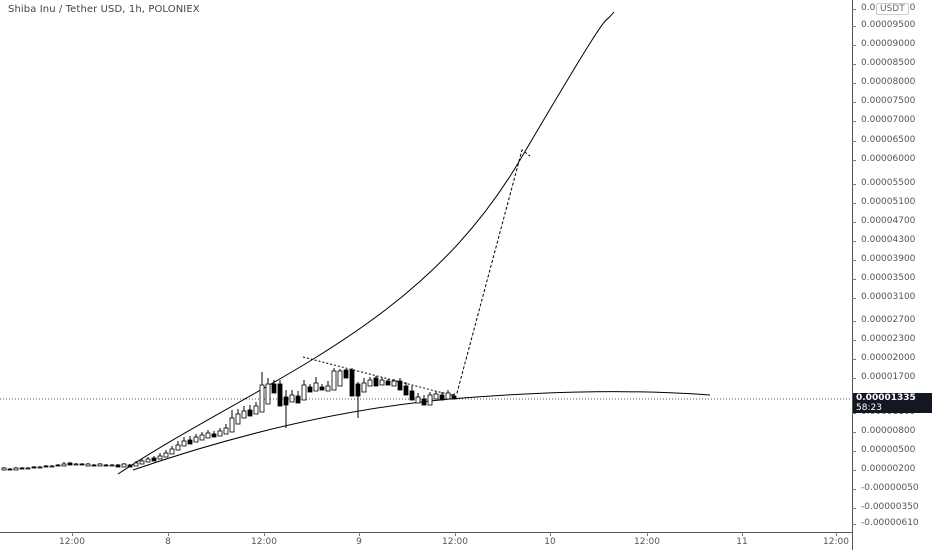 This screenshot has width=932, height=550. What do you see at coordinates (888, 469) in the screenshot?
I see `price-tick-label: 0.00000200` at bounding box center [888, 469].